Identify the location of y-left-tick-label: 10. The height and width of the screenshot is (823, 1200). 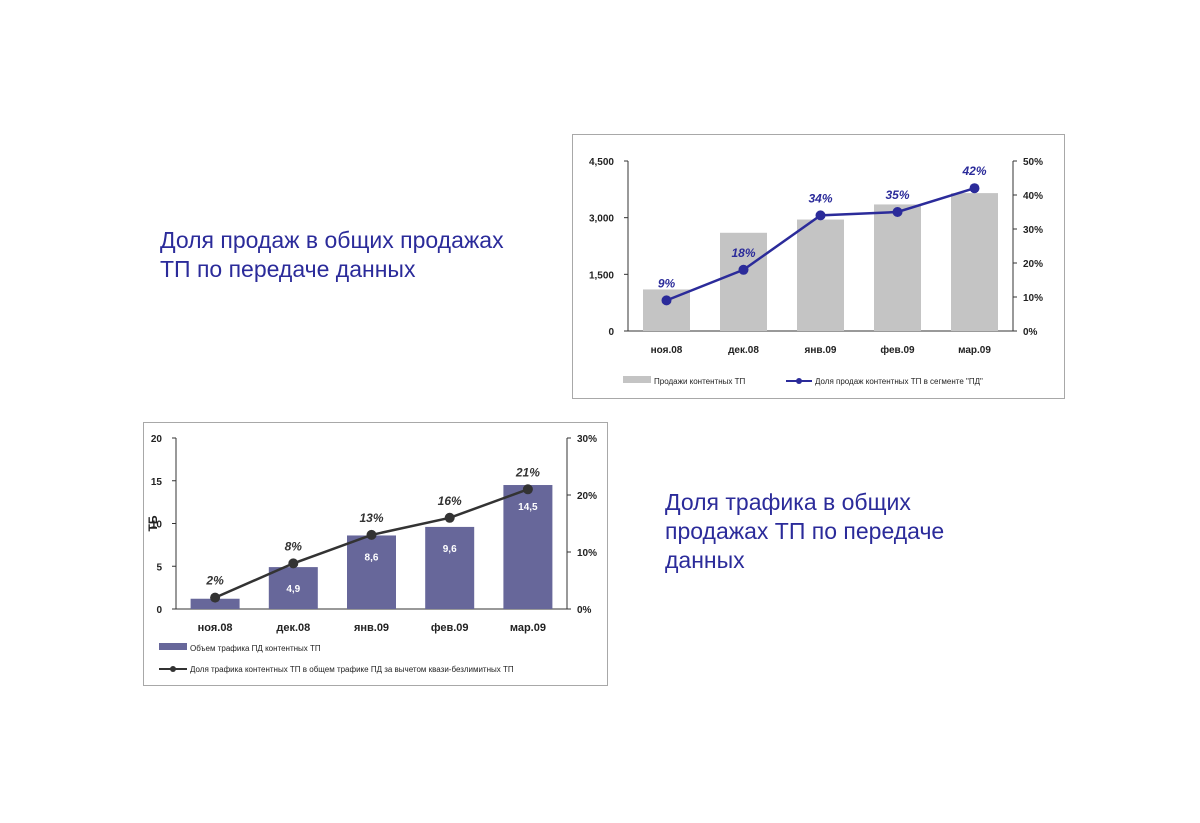
(157, 525).